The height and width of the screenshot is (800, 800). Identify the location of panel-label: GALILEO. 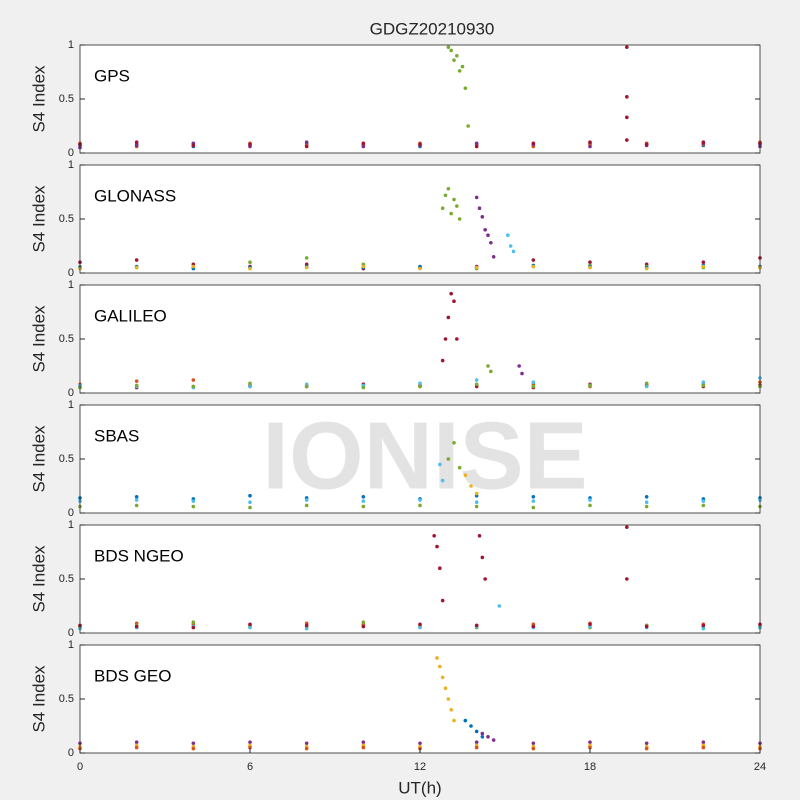
(130, 315).